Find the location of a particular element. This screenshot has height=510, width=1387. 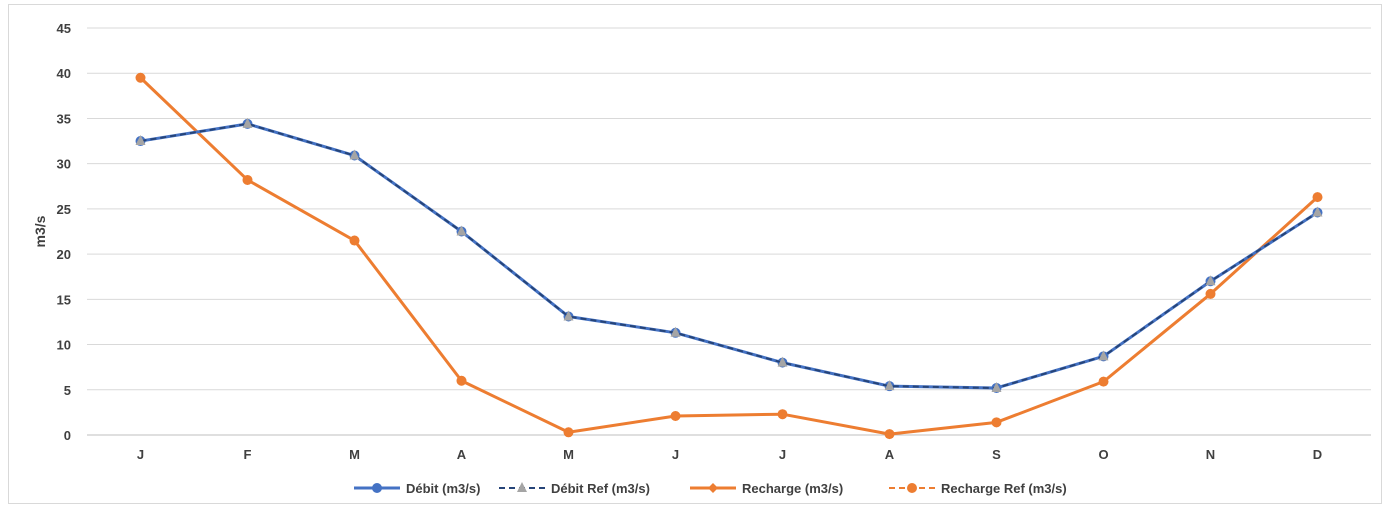

y-tick-label: 40 is located at coordinates (64, 73).